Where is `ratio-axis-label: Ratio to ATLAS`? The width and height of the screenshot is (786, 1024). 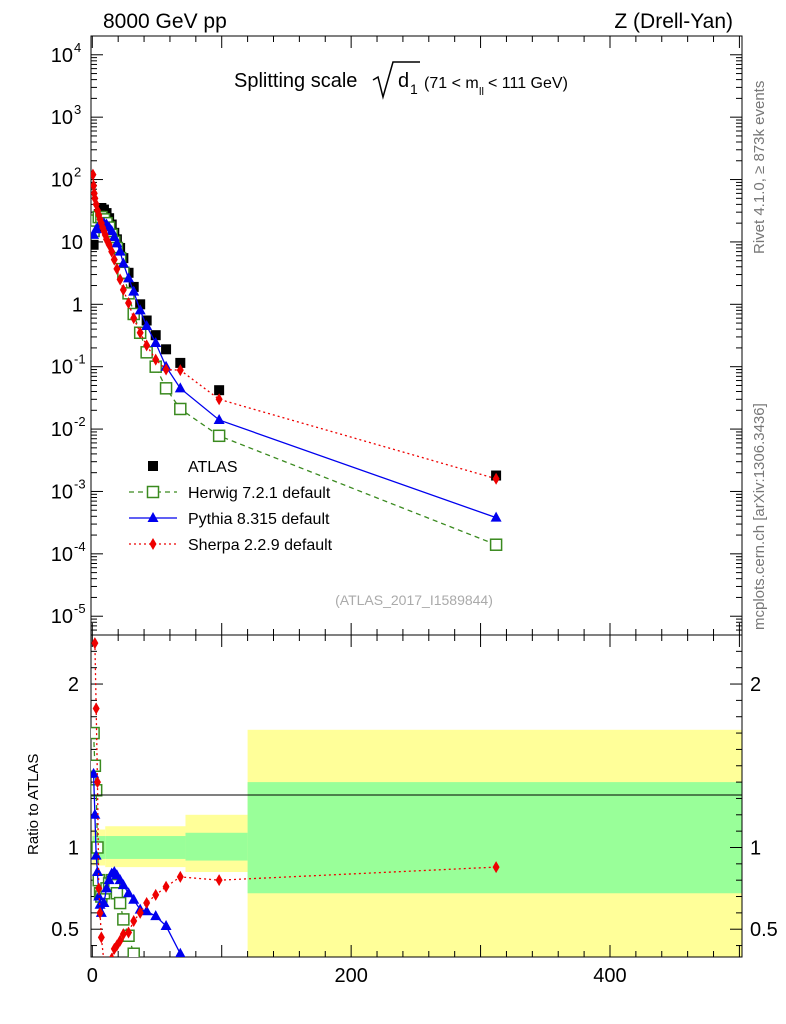
ratio-axis-label: Ratio to ATLAS is located at coordinates (33, 804).